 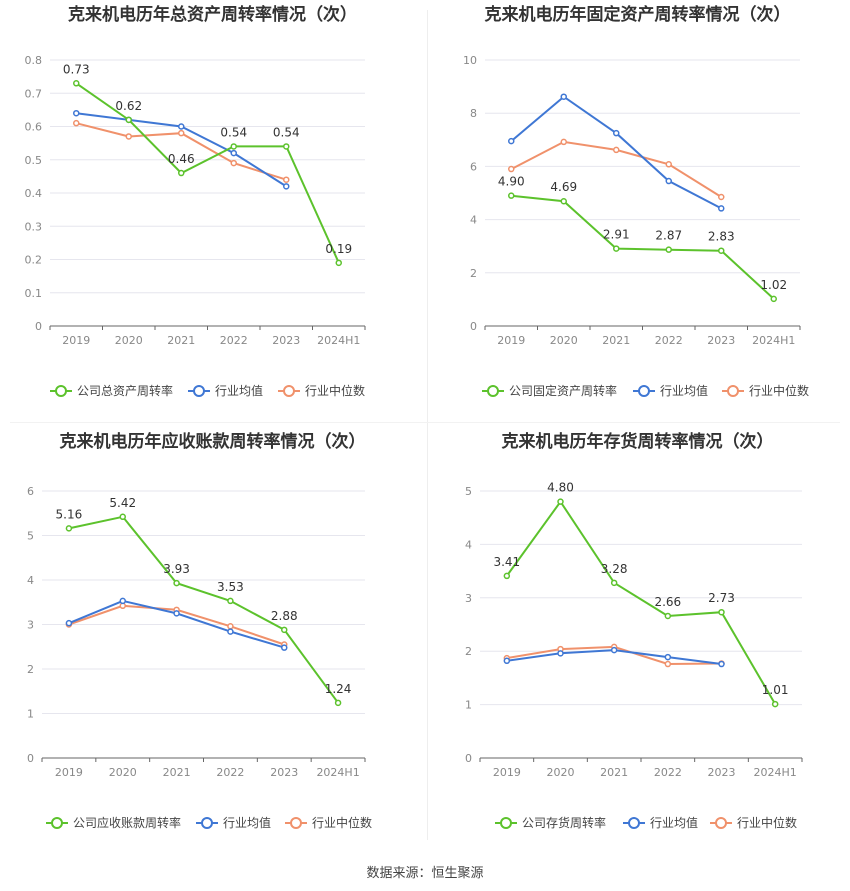 I want to click on y-tick-label: 0.1, so click(x=34, y=293).